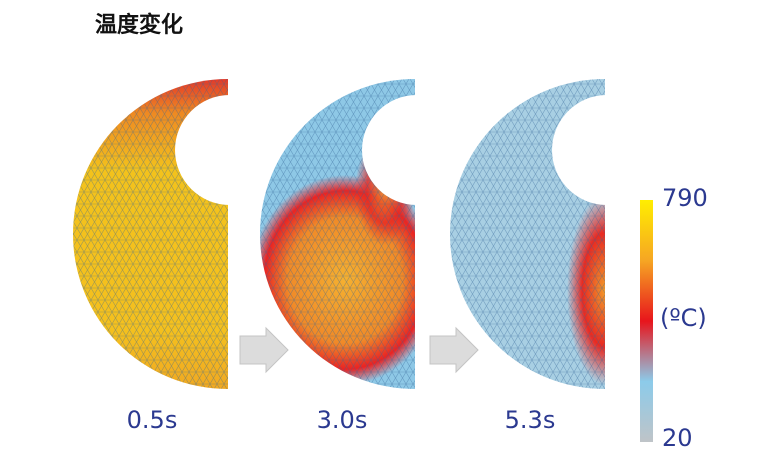  I want to click on time-label: 5.3s, so click(530, 420).